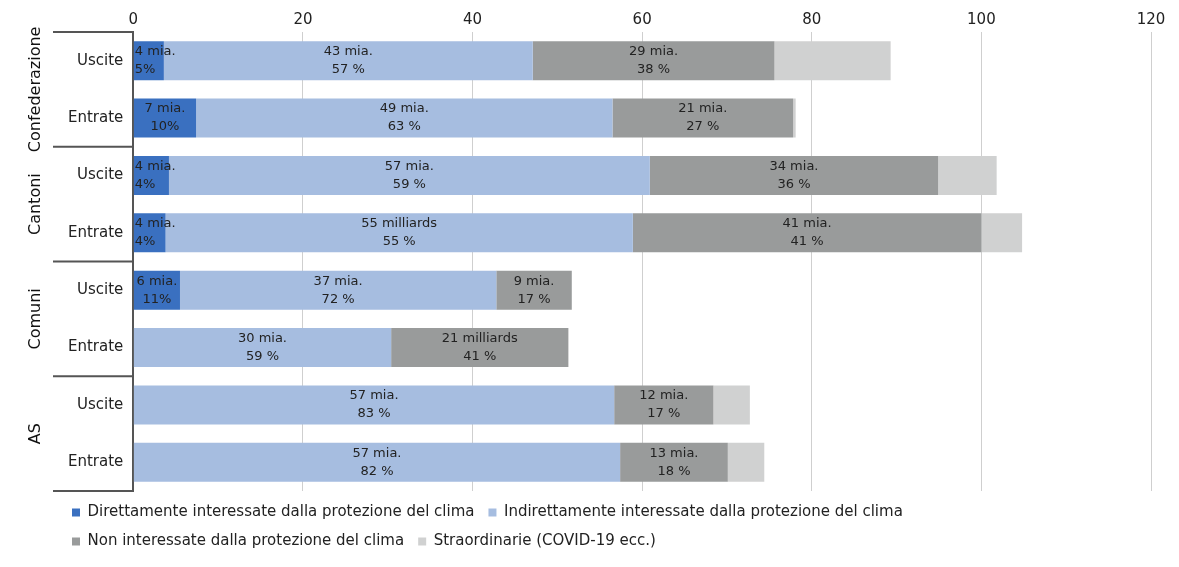 The width and height of the screenshot is (1179, 567). I want to click on x-tick-label: 0, so click(133, 18).